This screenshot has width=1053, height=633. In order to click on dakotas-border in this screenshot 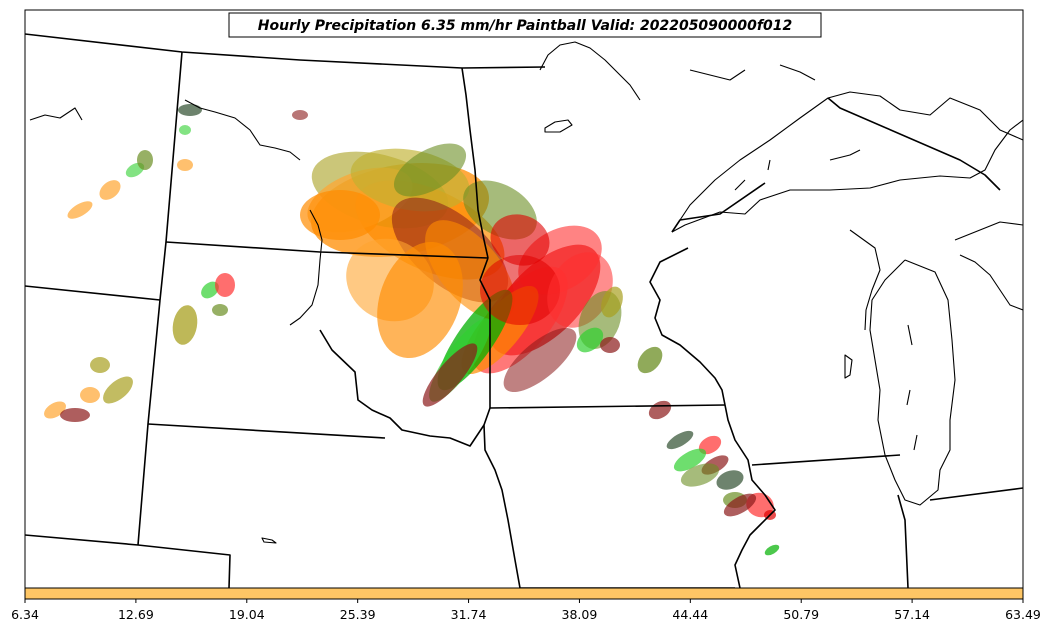, I will do `click(327, 250)`.